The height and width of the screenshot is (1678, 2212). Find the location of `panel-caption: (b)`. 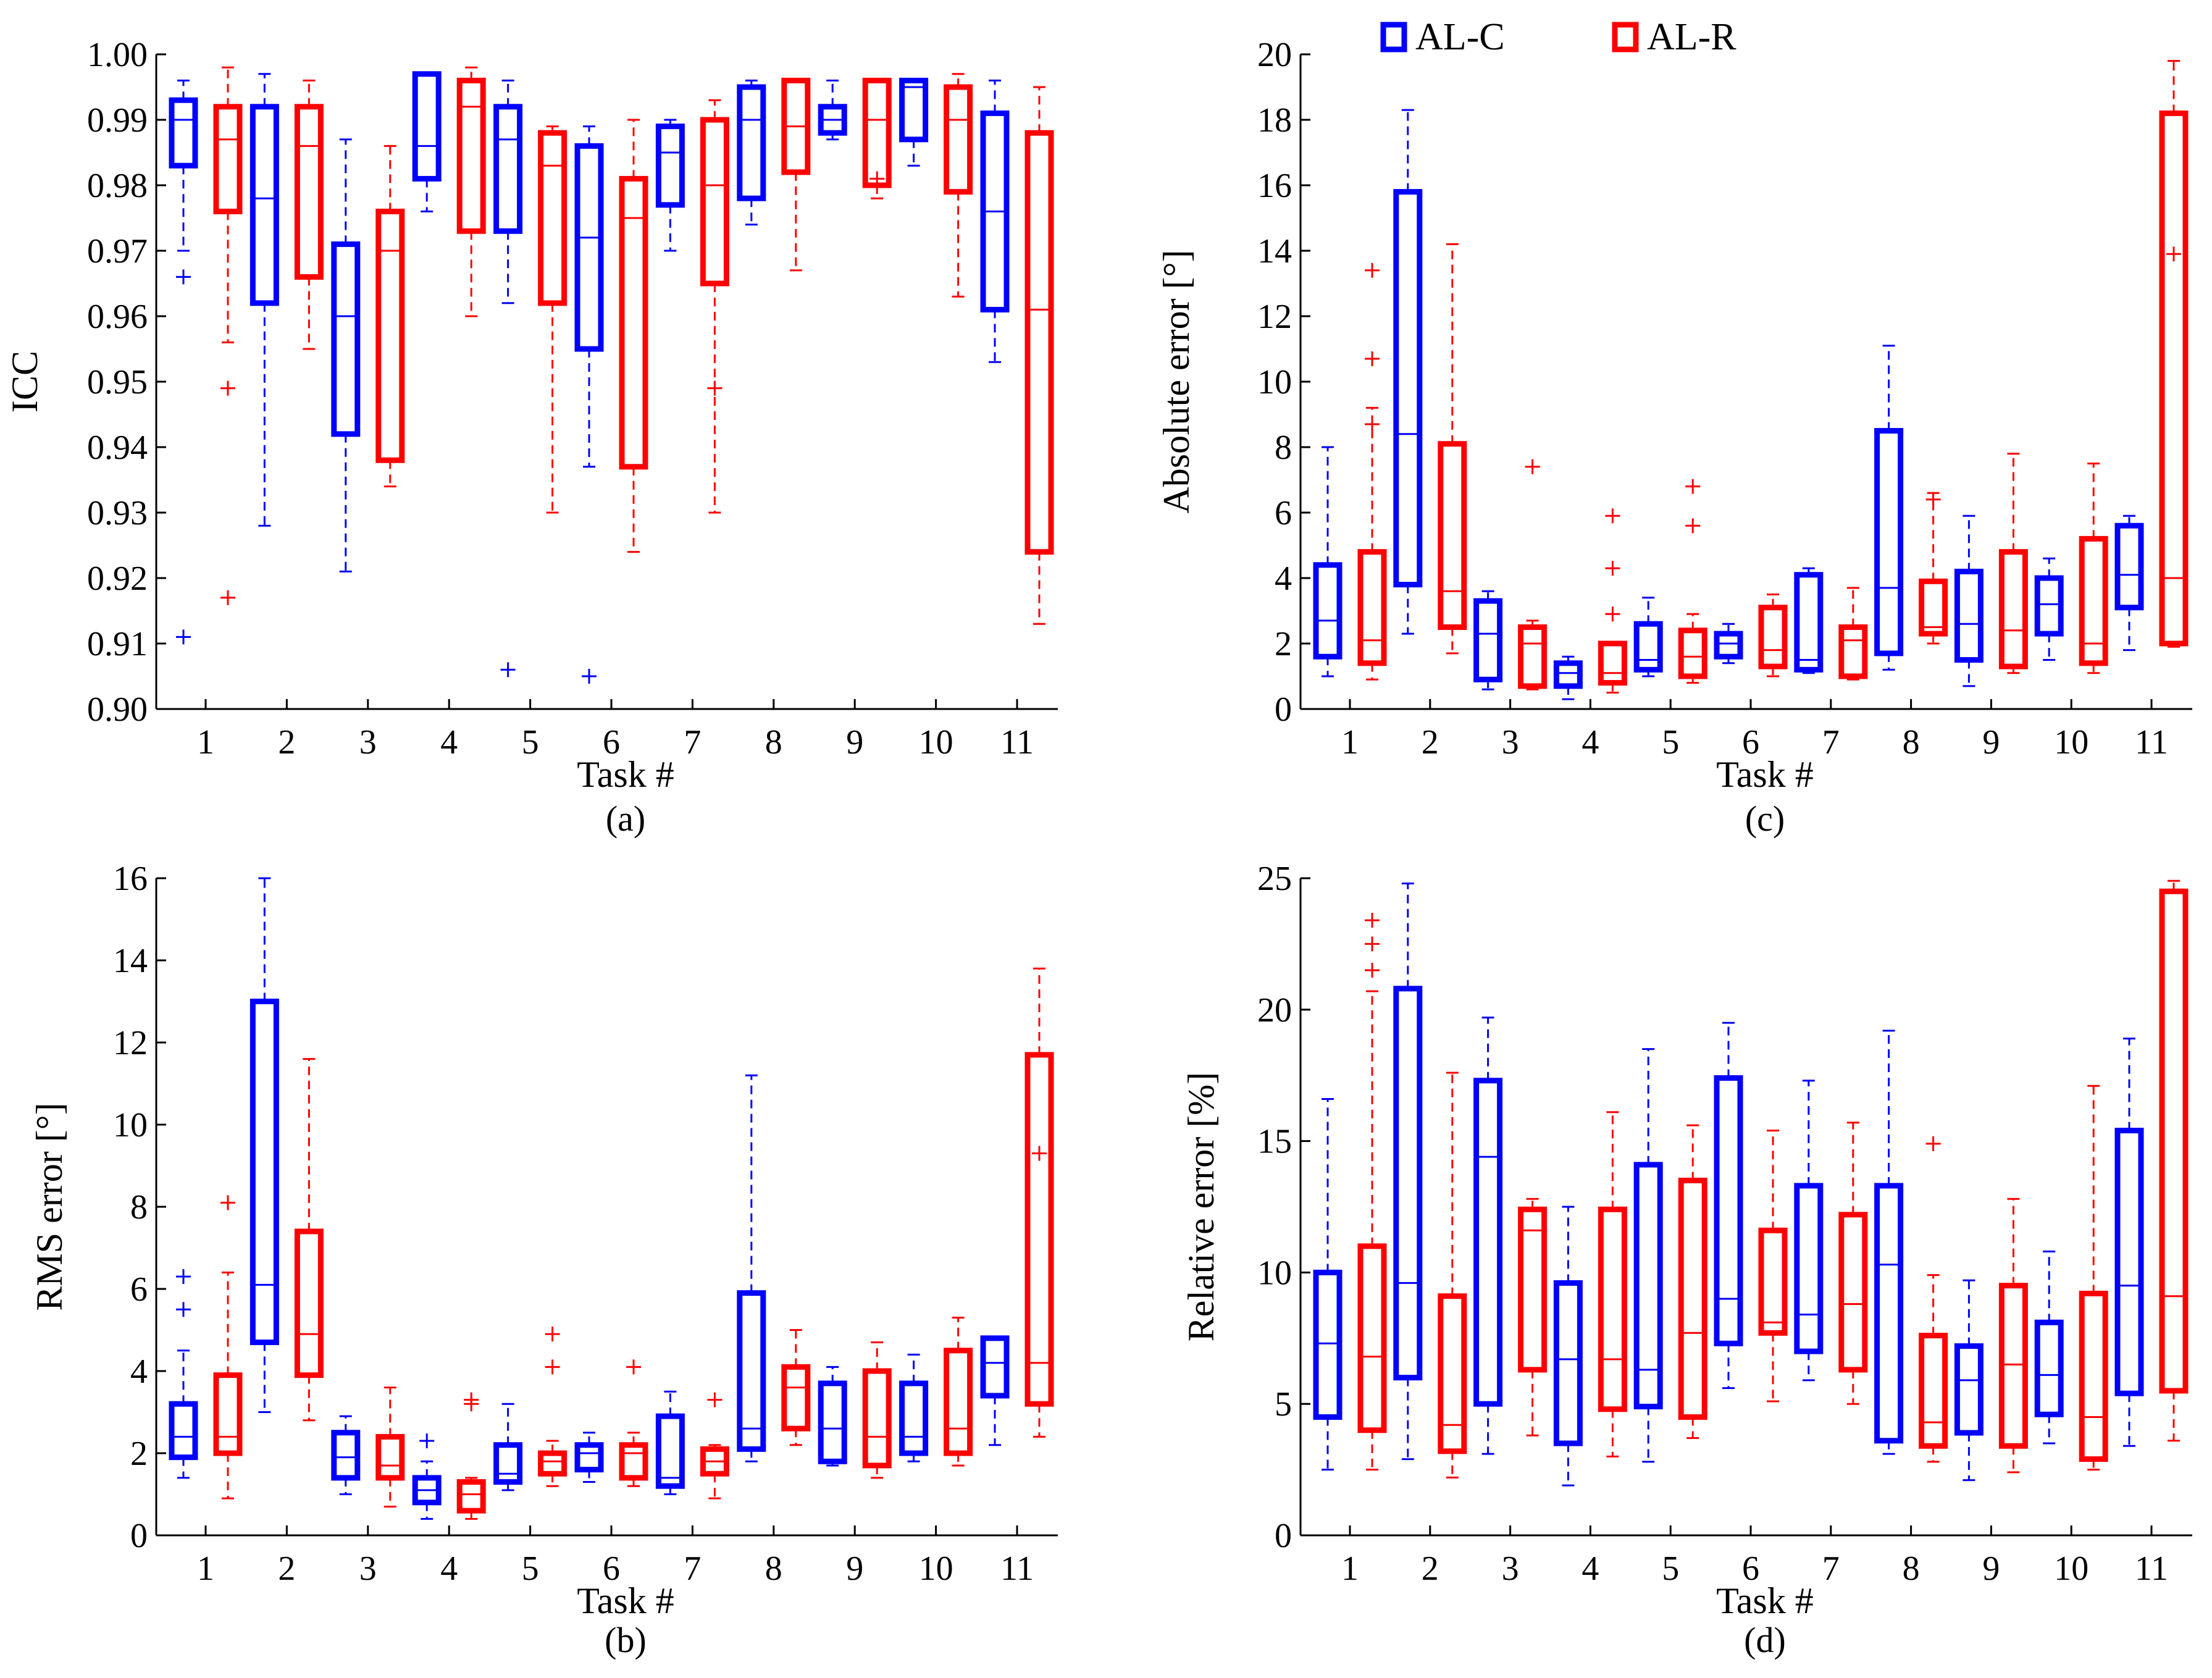

panel-caption: (b) is located at coordinates (626, 1640).